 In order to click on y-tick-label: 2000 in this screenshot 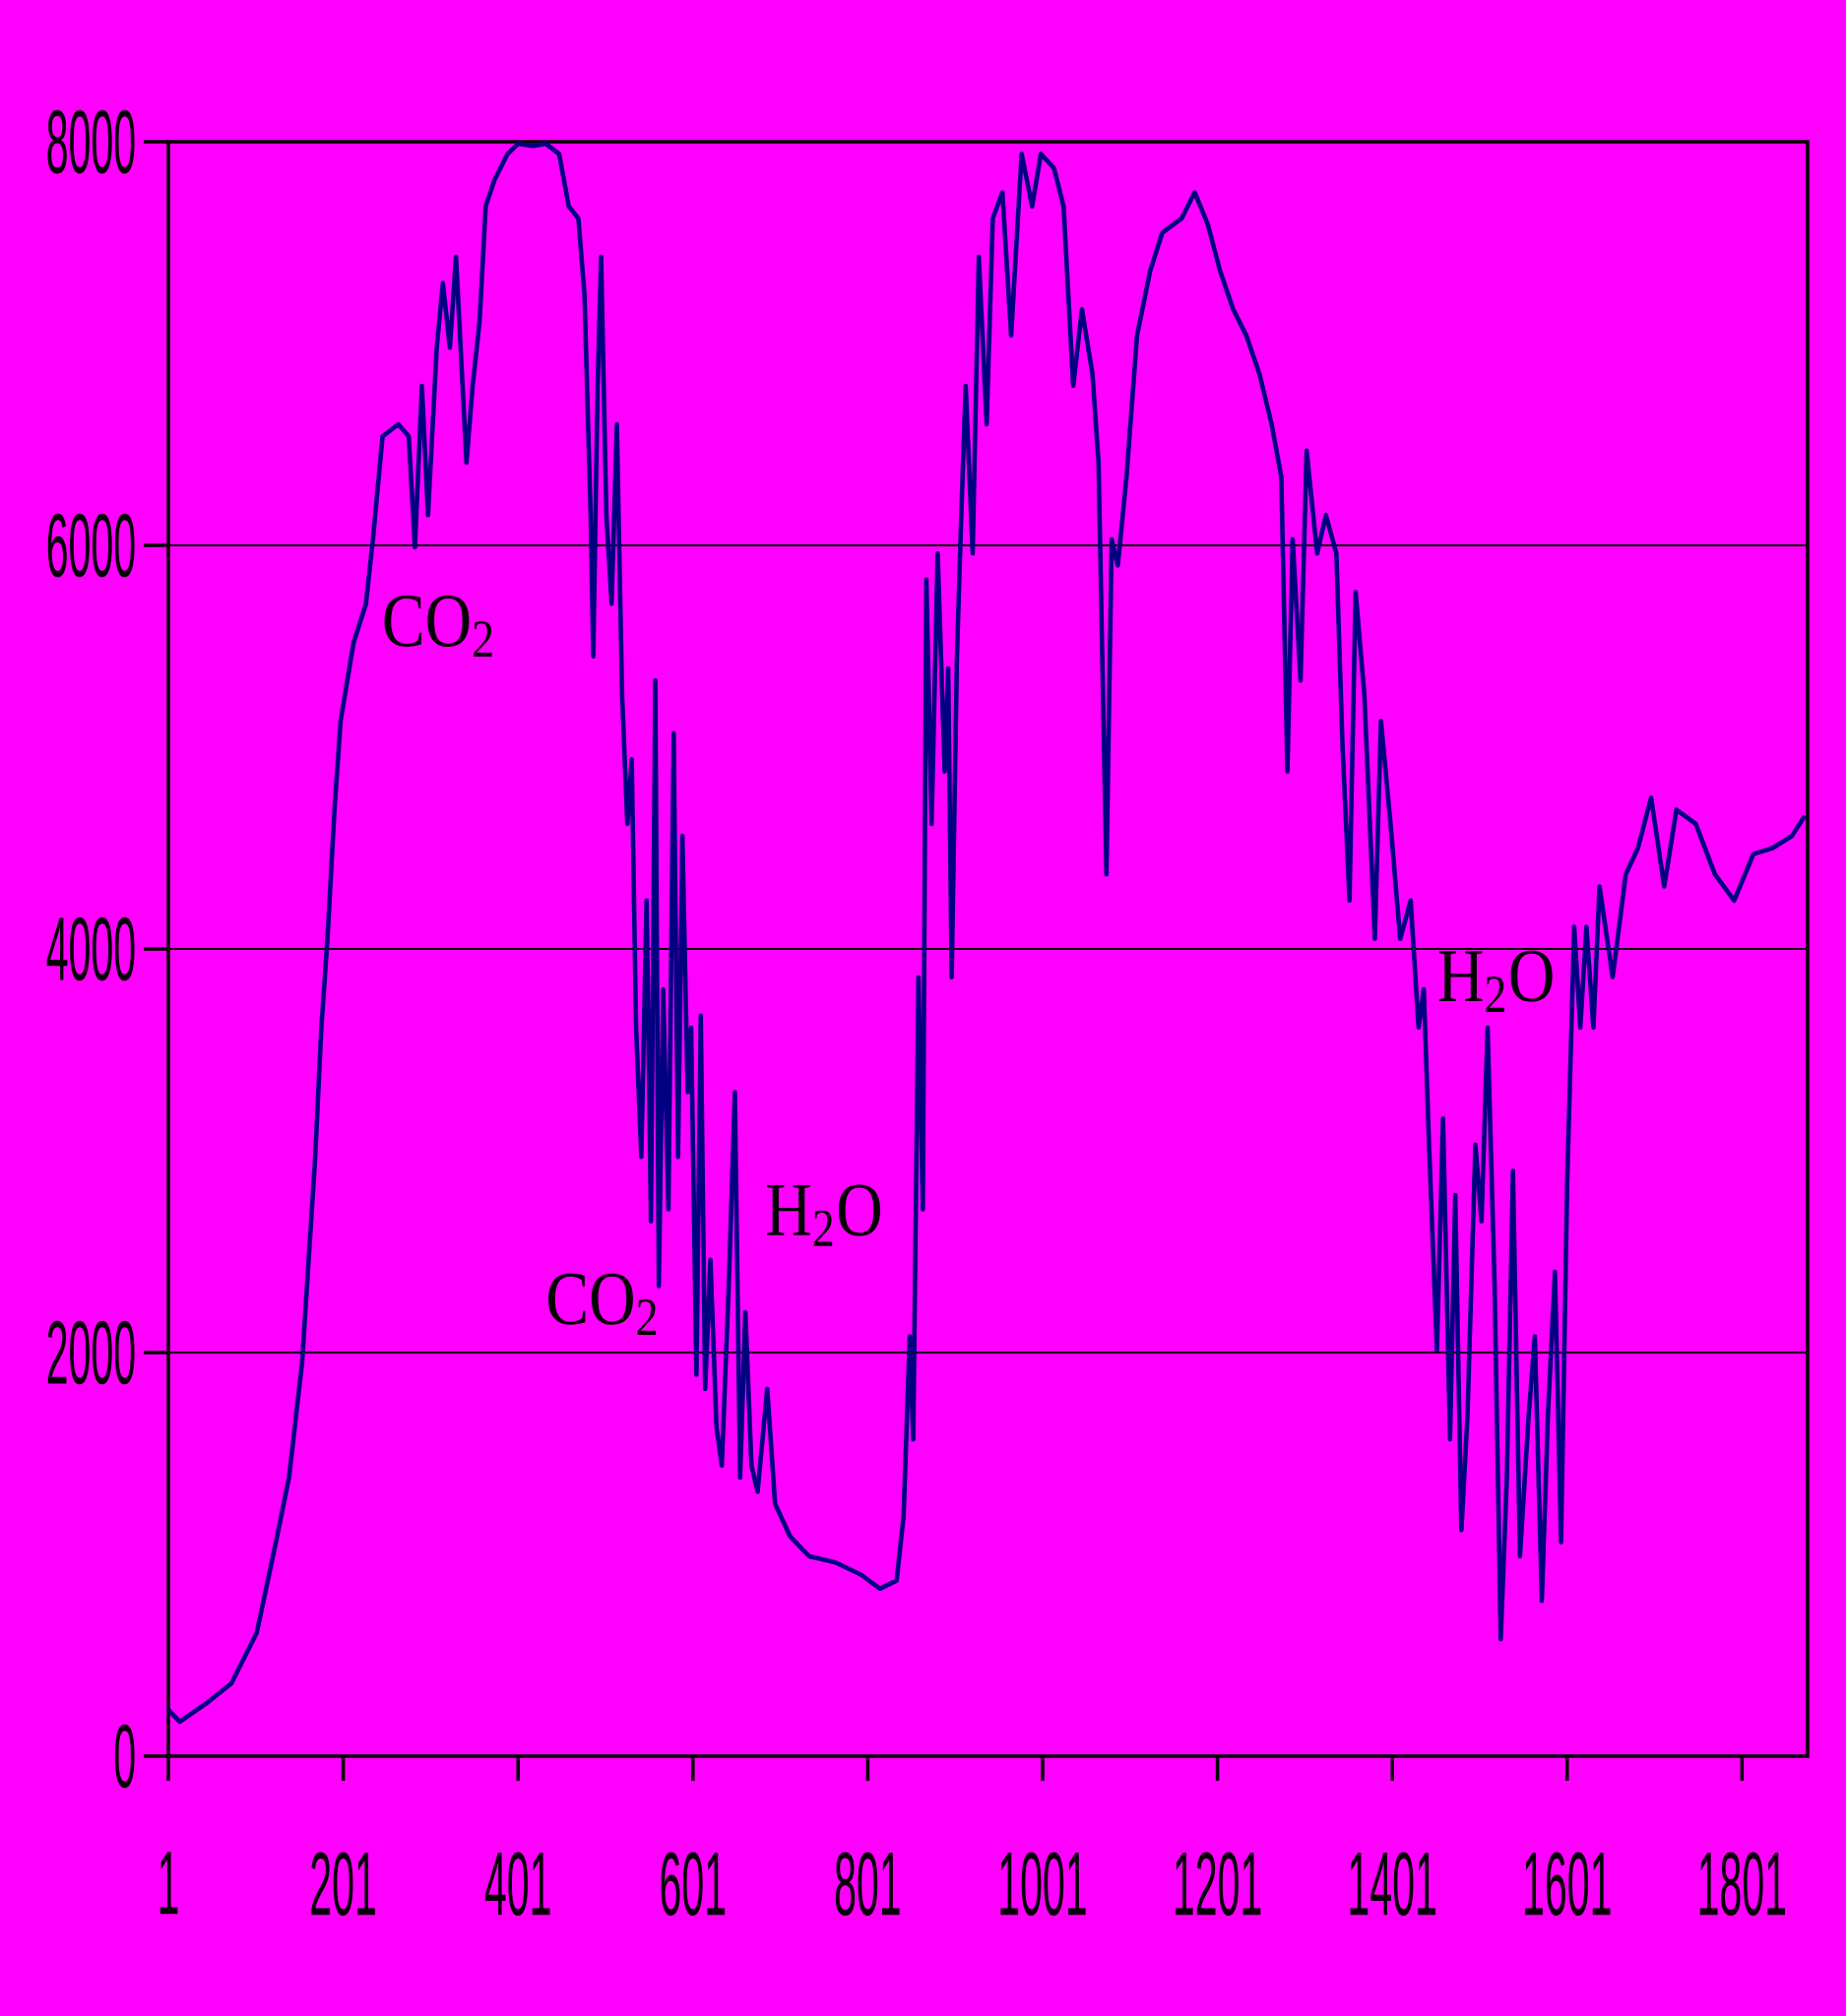, I will do `click(91, 1352)`.